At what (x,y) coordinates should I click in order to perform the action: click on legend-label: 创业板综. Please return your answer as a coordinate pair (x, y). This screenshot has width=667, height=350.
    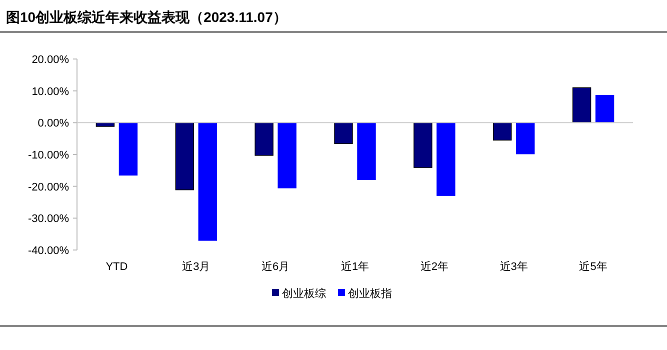
    Looking at the image, I should click on (304, 293).